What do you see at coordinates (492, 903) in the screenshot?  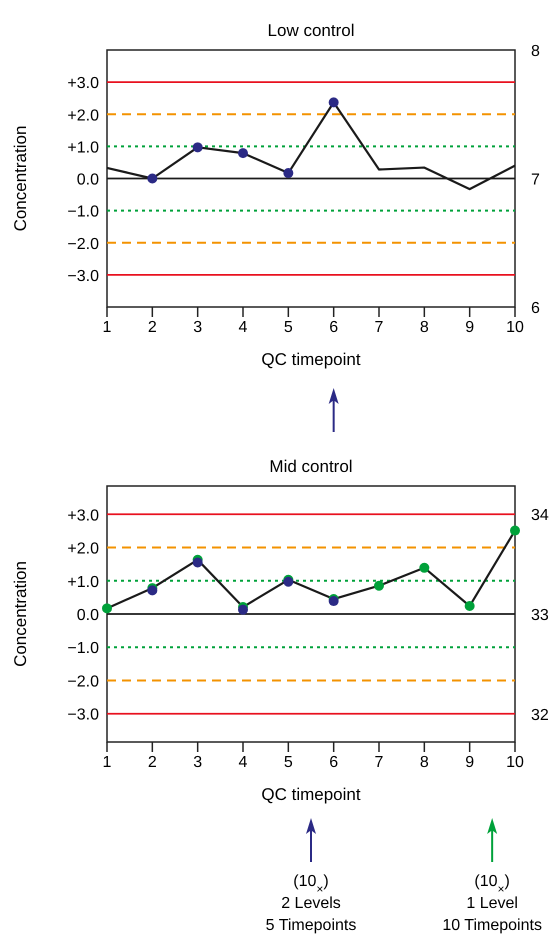 I see `text: (10$_{×}$) 1 Level 10 Timepoints` at bounding box center [492, 903].